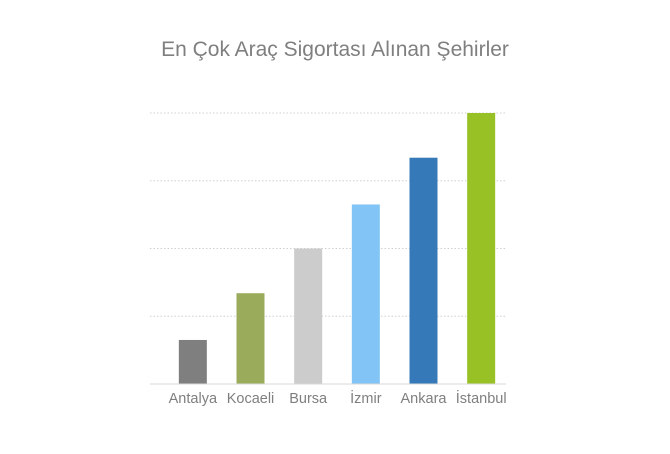 The width and height of the screenshot is (670, 454). What do you see at coordinates (192, 361) in the screenshot?
I see `bar-antalya` at bounding box center [192, 361].